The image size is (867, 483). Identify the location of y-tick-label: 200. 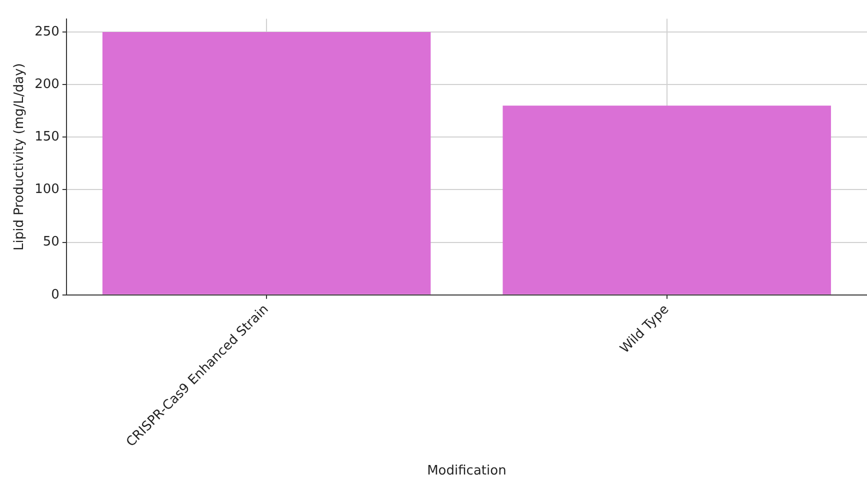
(47, 84).